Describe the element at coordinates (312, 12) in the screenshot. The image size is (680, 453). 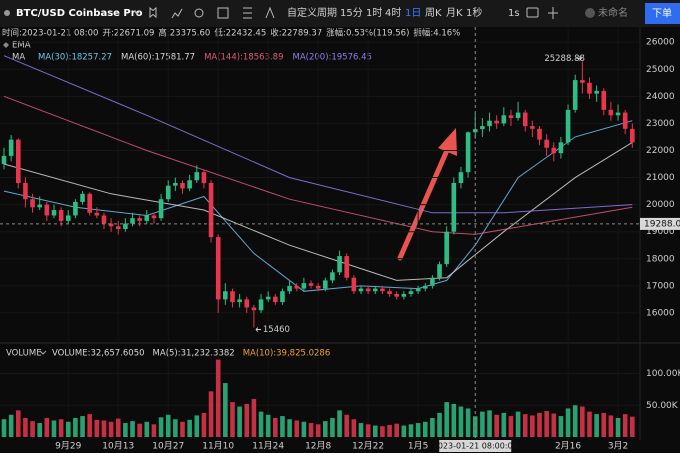
I see `custom-period: 自定义周期` at that location.